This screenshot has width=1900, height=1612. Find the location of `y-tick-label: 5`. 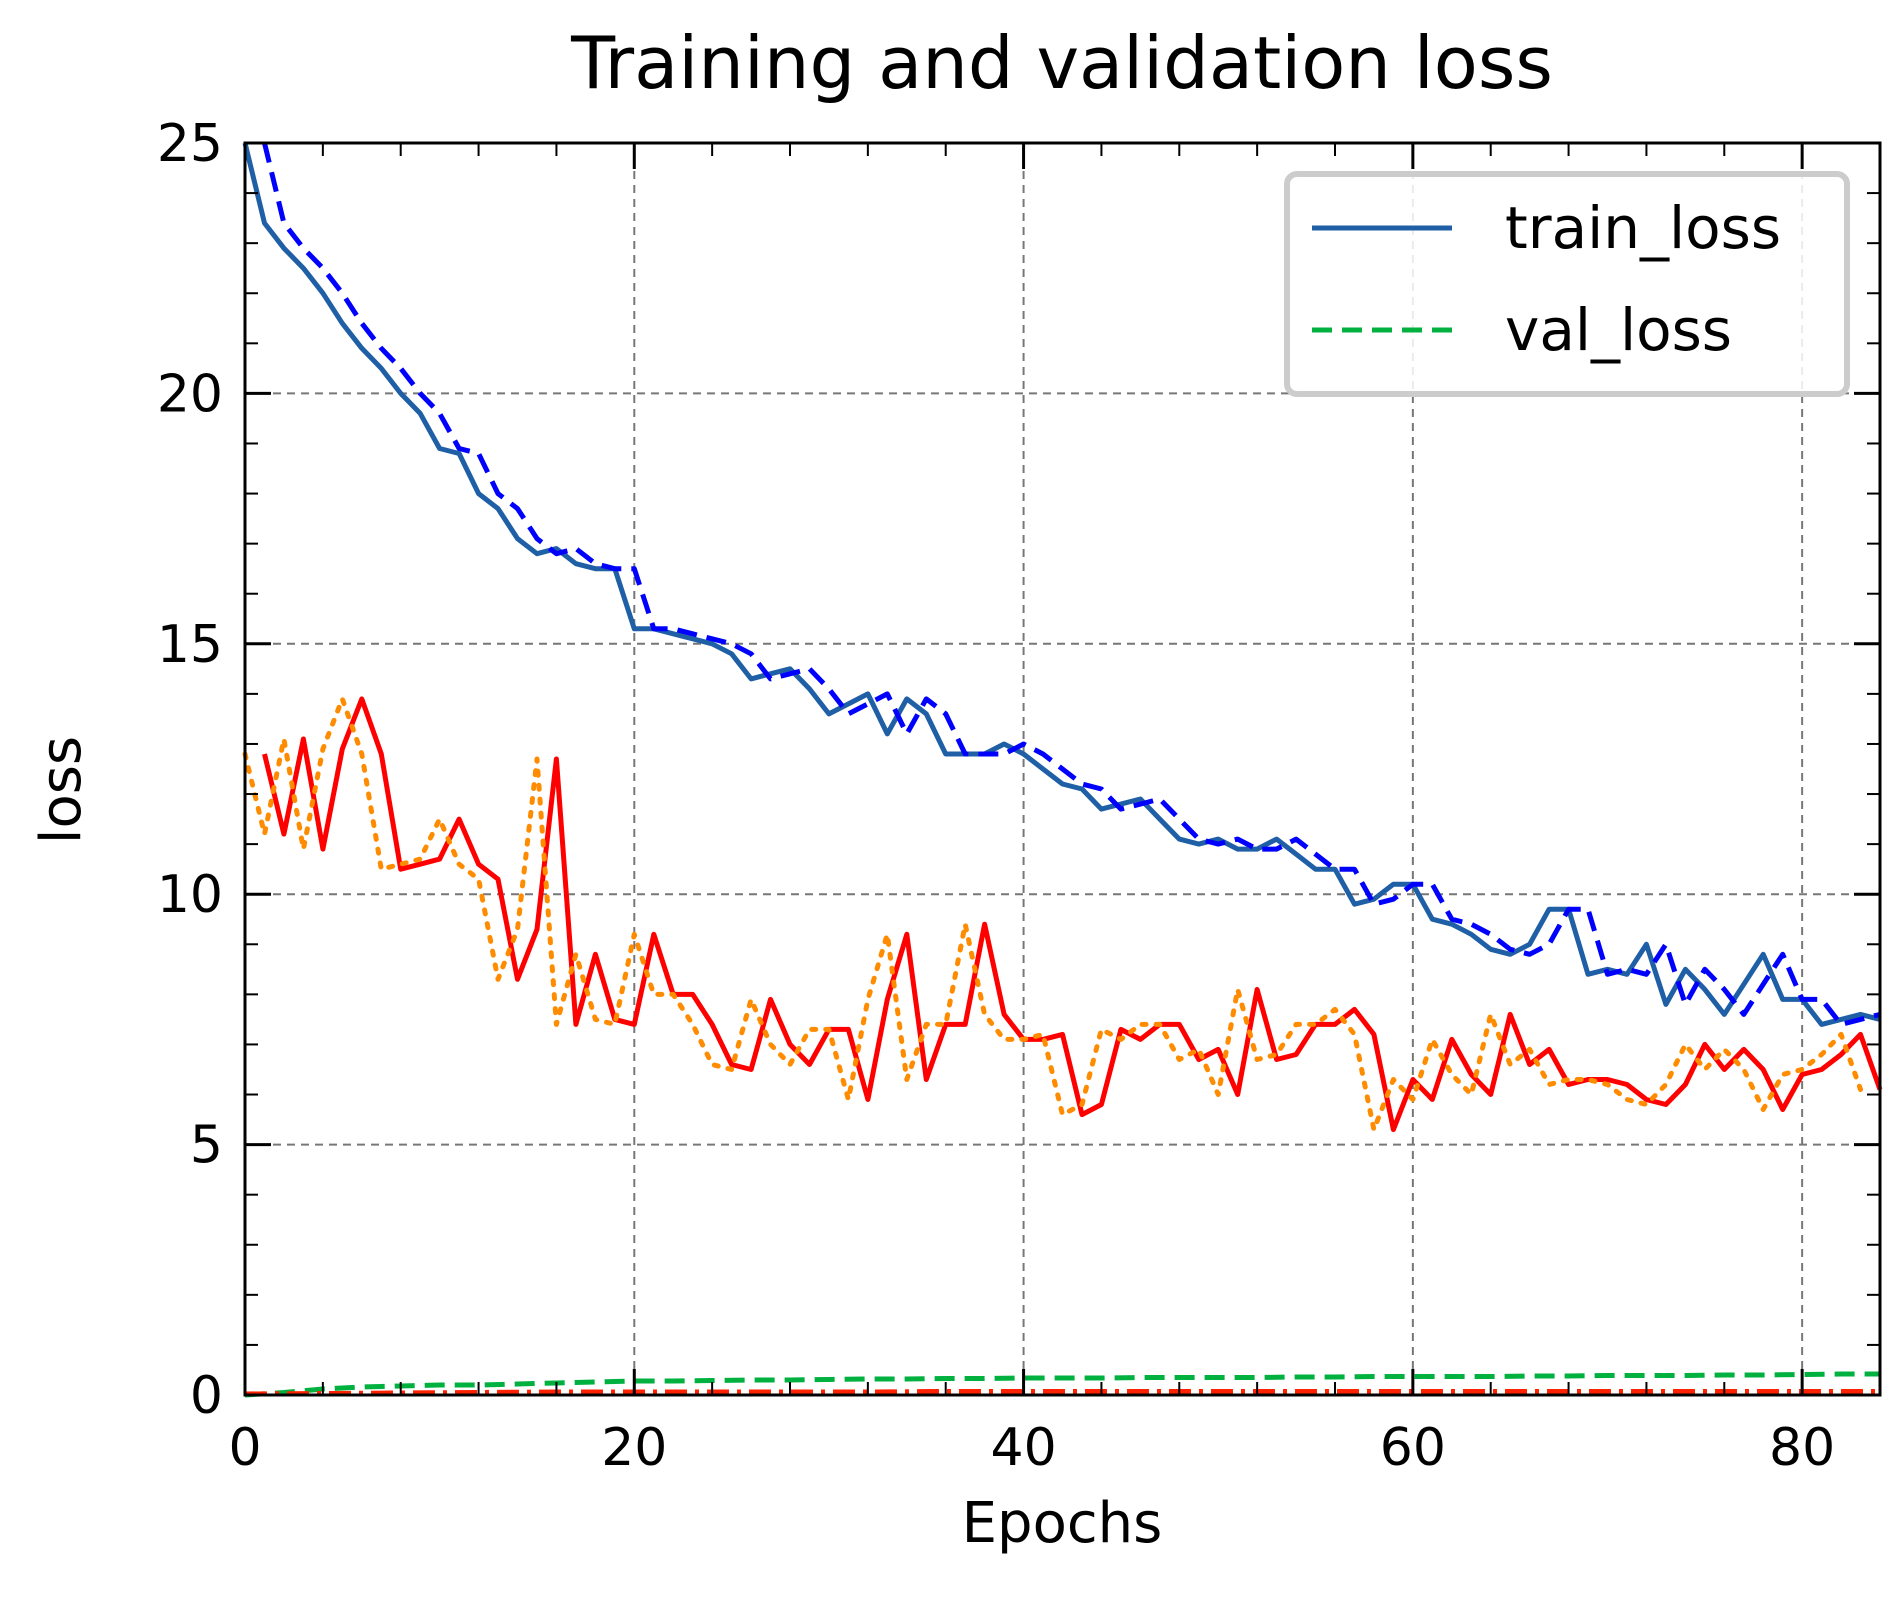

y-tick-label: 5 is located at coordinates (206, 1146).